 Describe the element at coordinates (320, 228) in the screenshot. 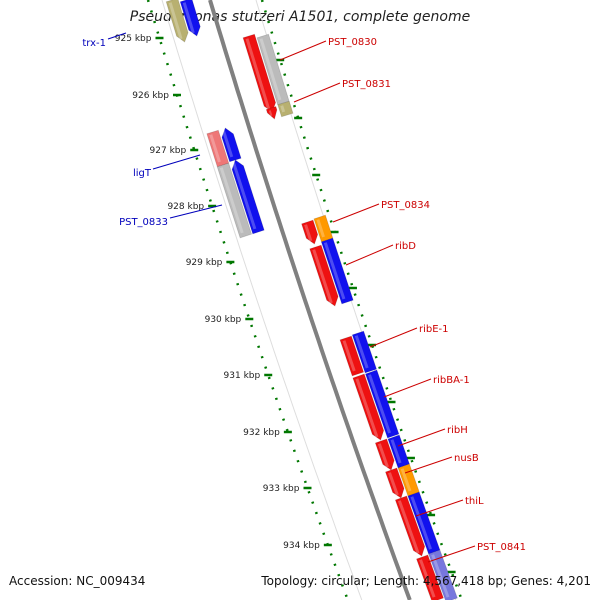

I see `gene-PST_0834-rna-shading` at that location.